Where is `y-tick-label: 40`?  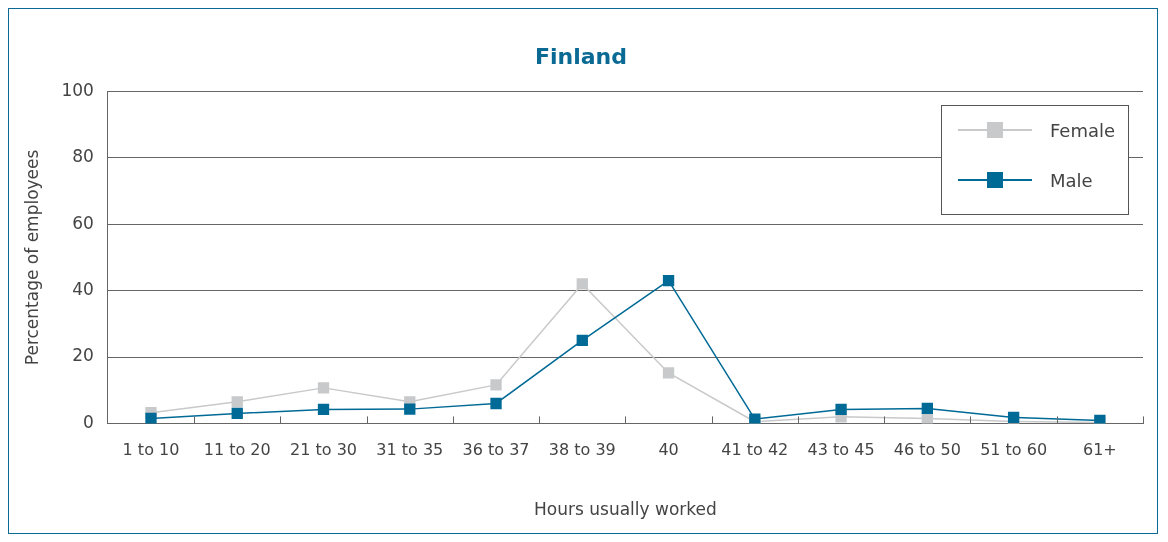
y-tick-label: 40 is located at coordinates (83, 289).